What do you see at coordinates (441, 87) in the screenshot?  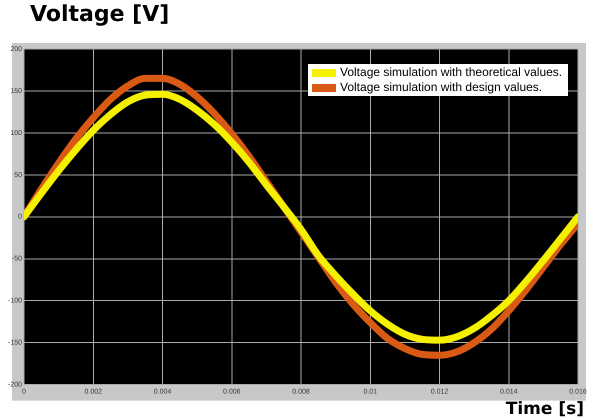 I see `legend-label: Voltage simulation with design values.` at bounding box center [441, 87].